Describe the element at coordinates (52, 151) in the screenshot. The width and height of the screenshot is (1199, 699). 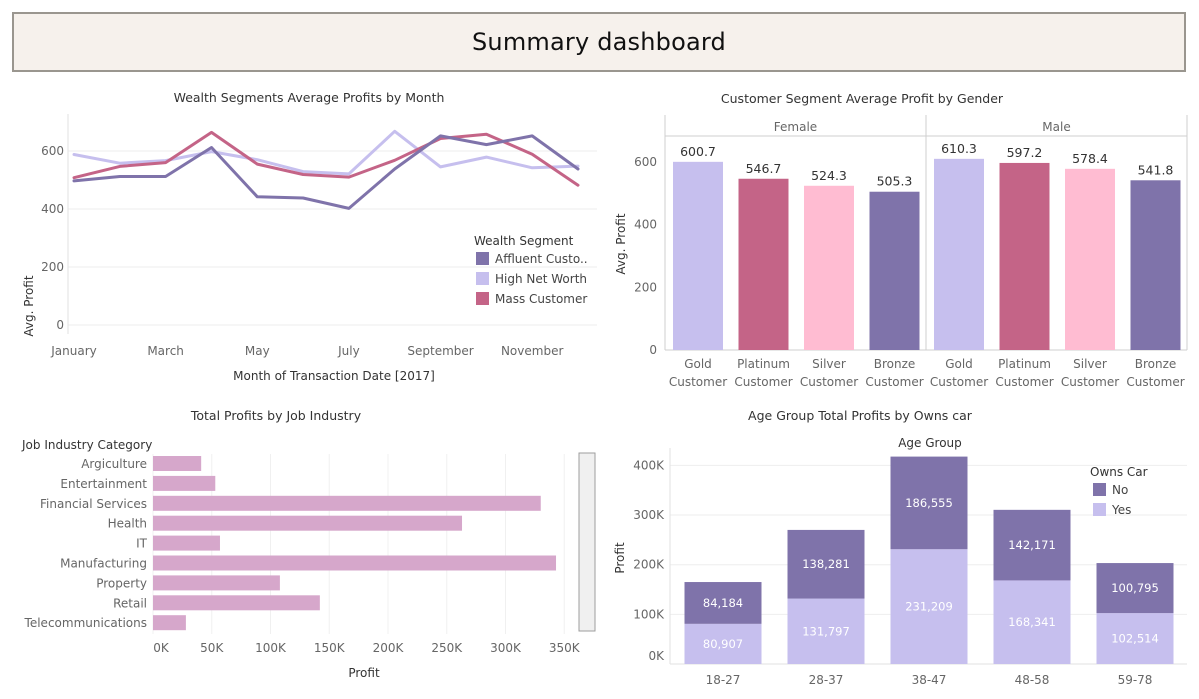
I see `line-ytick: 600` at that location.